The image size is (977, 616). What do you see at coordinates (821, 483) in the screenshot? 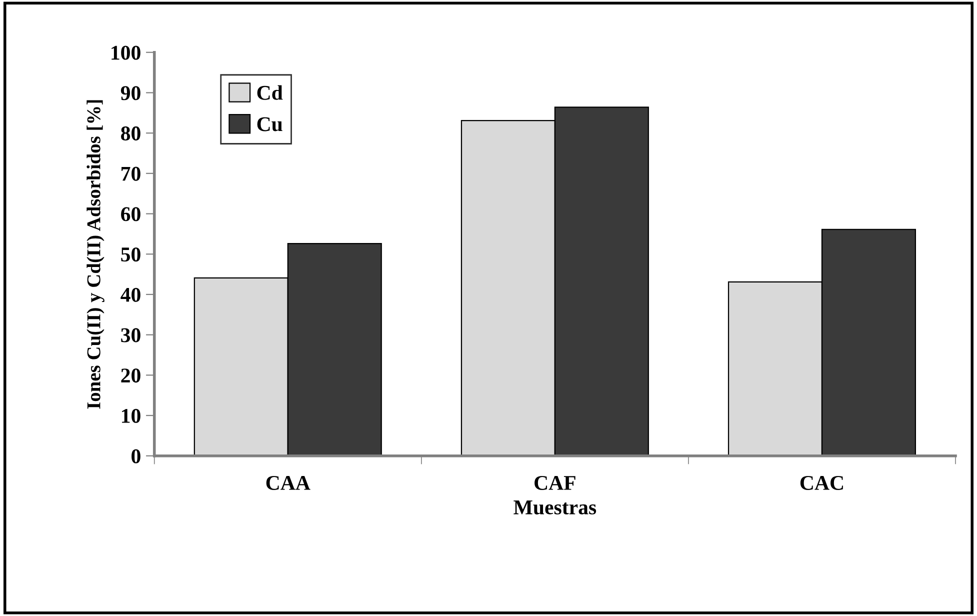
I see `x-tick-label: CAC` at bounding box center [821, 483].